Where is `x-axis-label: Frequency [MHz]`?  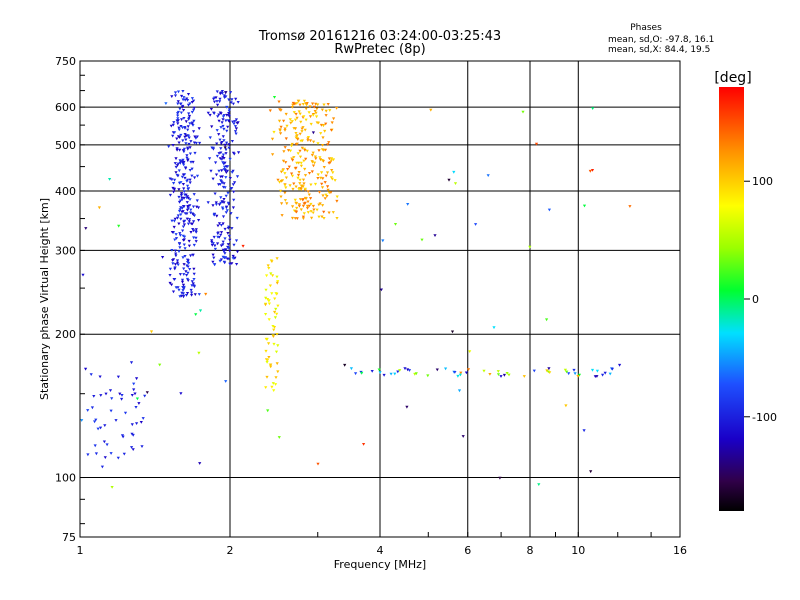
x-axis-label: Frequency [MHz] is located at coordinates (380, 564).